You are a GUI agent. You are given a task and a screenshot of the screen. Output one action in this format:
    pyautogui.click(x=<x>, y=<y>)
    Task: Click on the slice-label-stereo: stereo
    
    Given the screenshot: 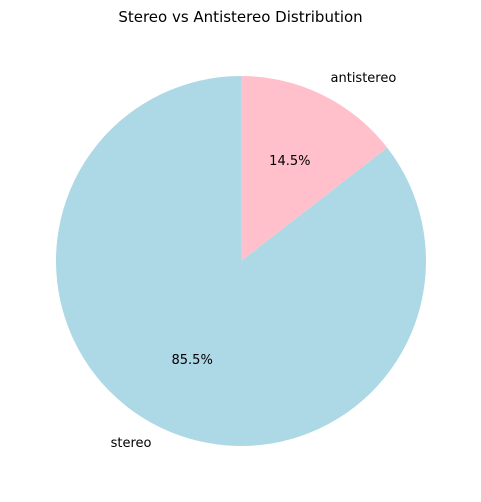 What is the action you would take?
    pyautogui.click(x=131, y=443)
    